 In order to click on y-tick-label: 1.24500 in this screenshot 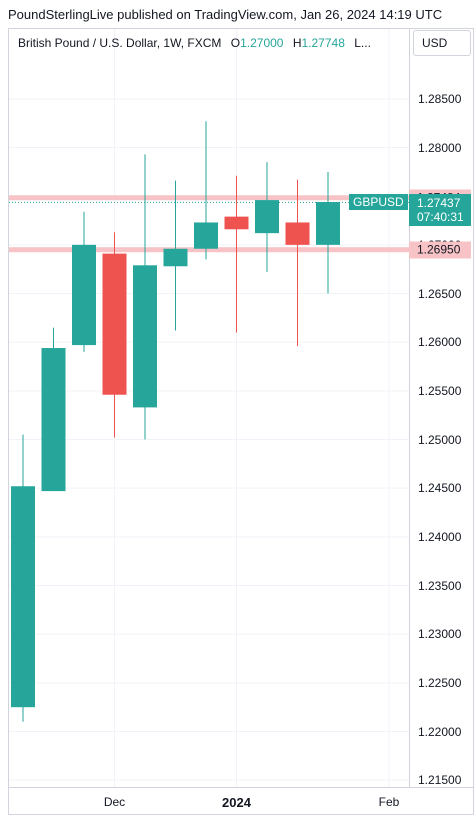, I will do `click(440, 488)`.